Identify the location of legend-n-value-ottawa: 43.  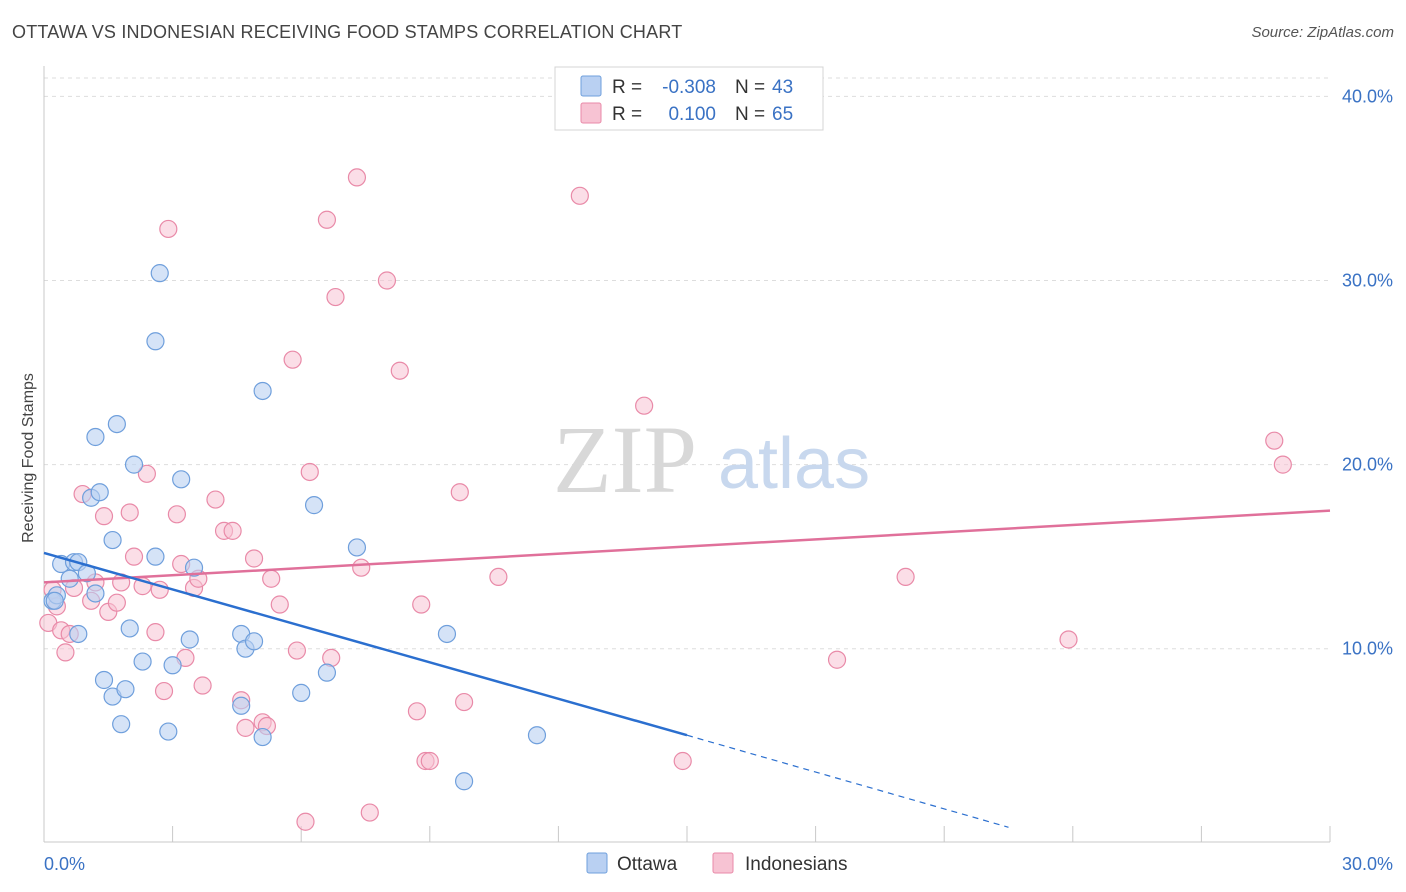
(782, 87).